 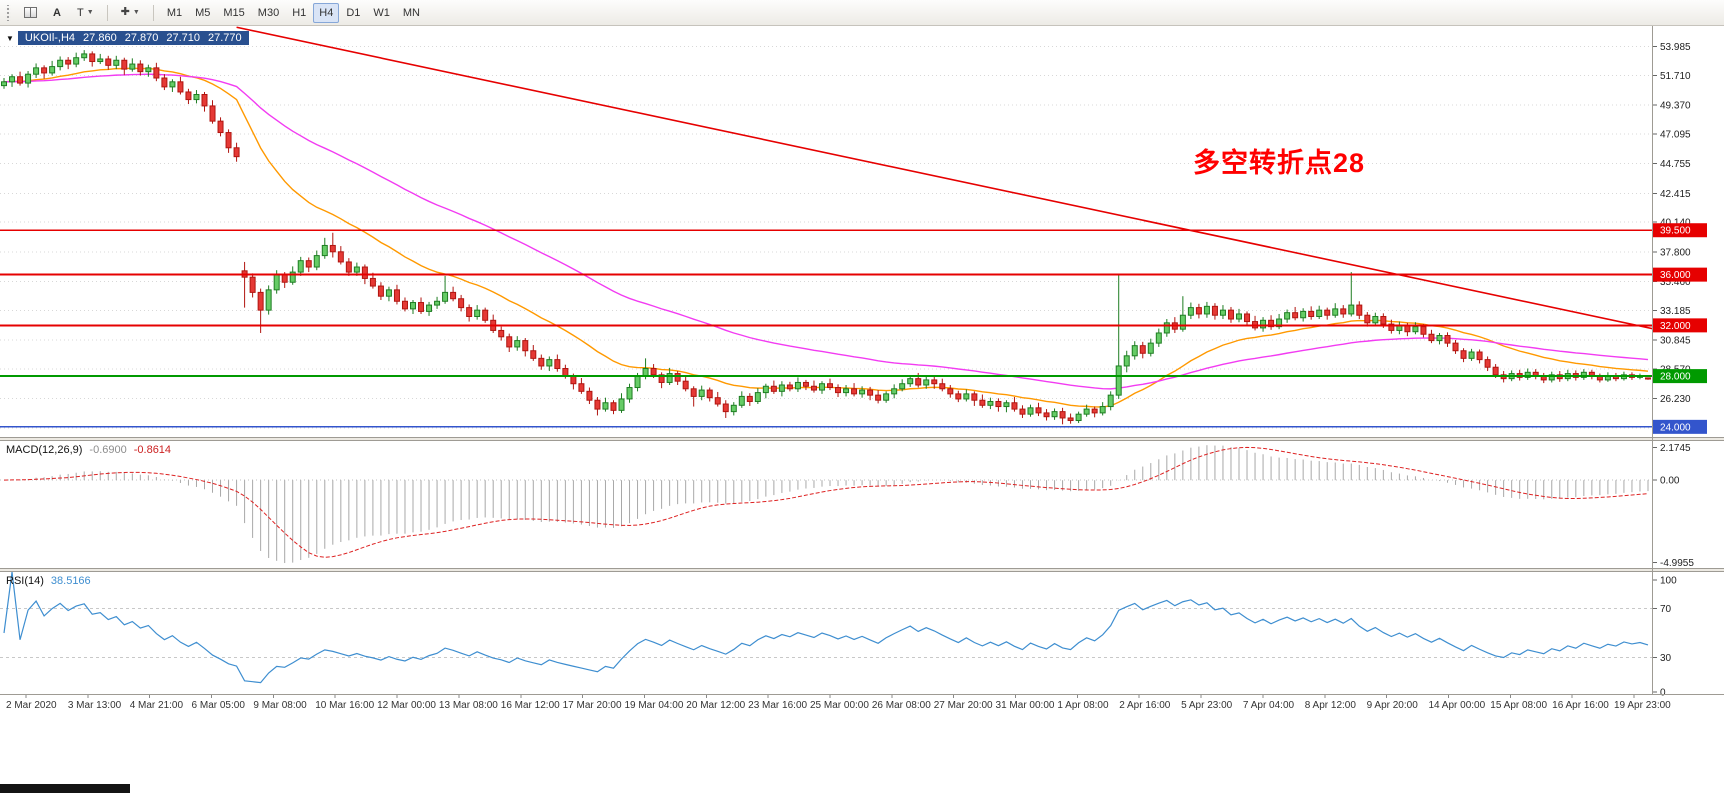 What do you see at coordinates (411, 13) in the screenshot?
I see `timeframe-button-mn: MN` at bounding box center [411, 13].